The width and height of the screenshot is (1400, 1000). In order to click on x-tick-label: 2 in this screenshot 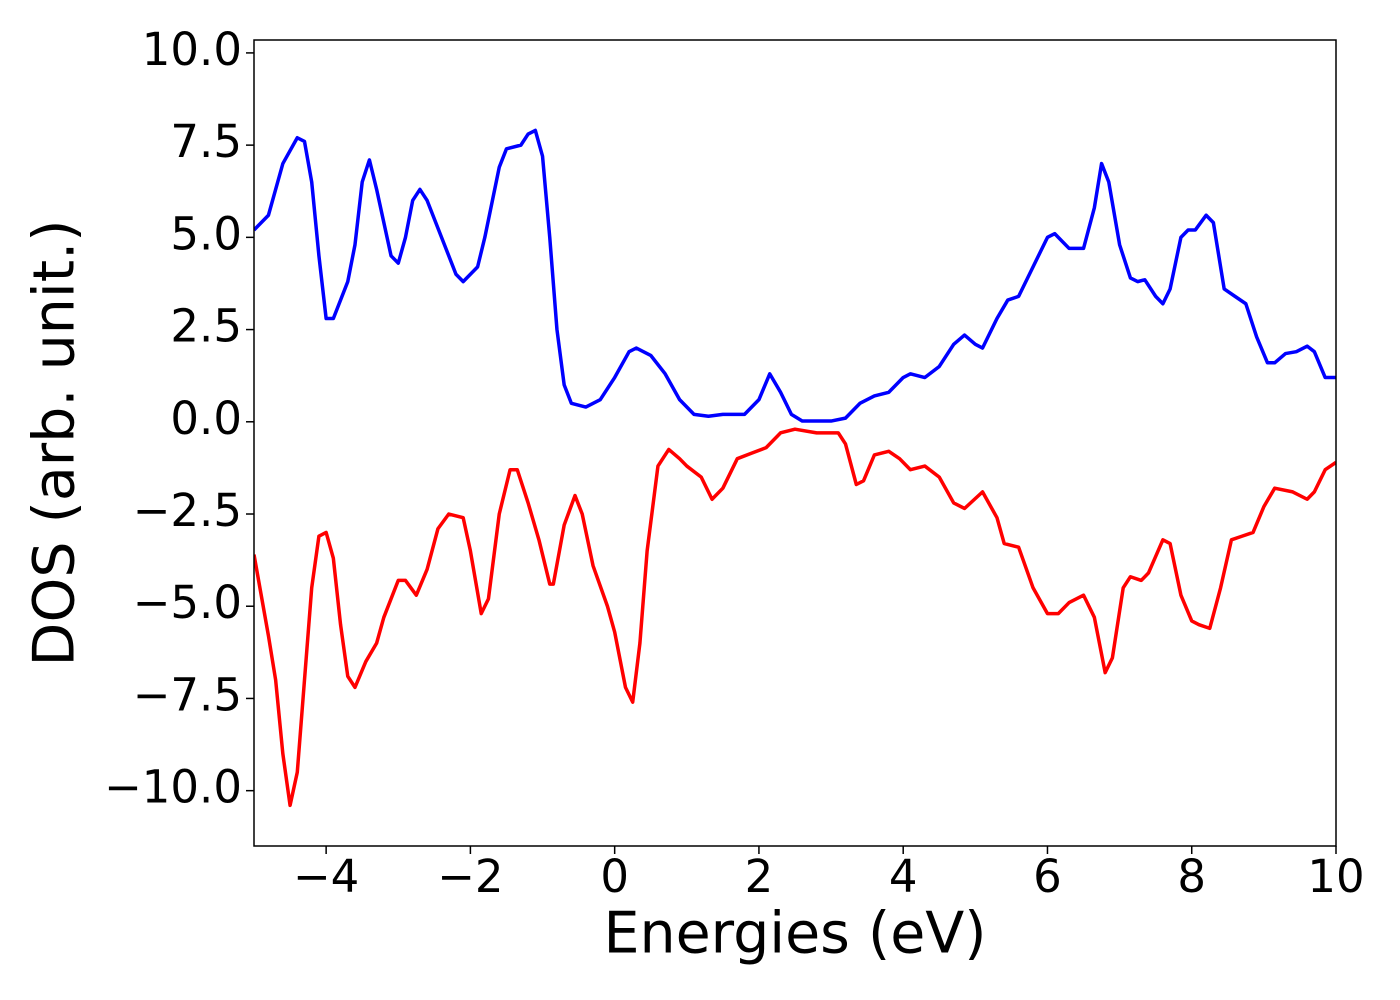, I will do `click(759, 876)`.